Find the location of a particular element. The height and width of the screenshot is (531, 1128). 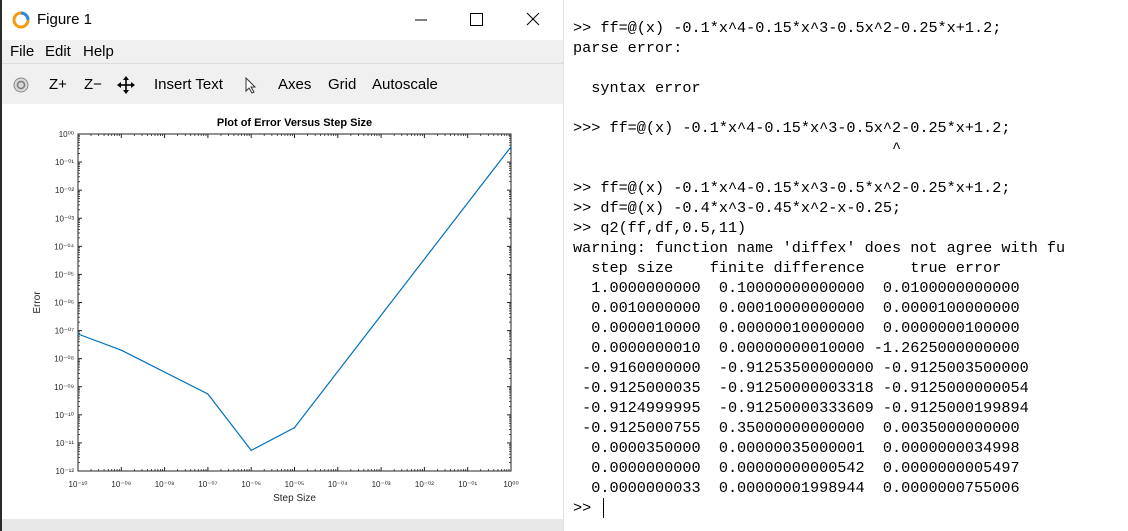

x-tick-label: 10⁻⁰⁵ is located at coordinates (295, 484).